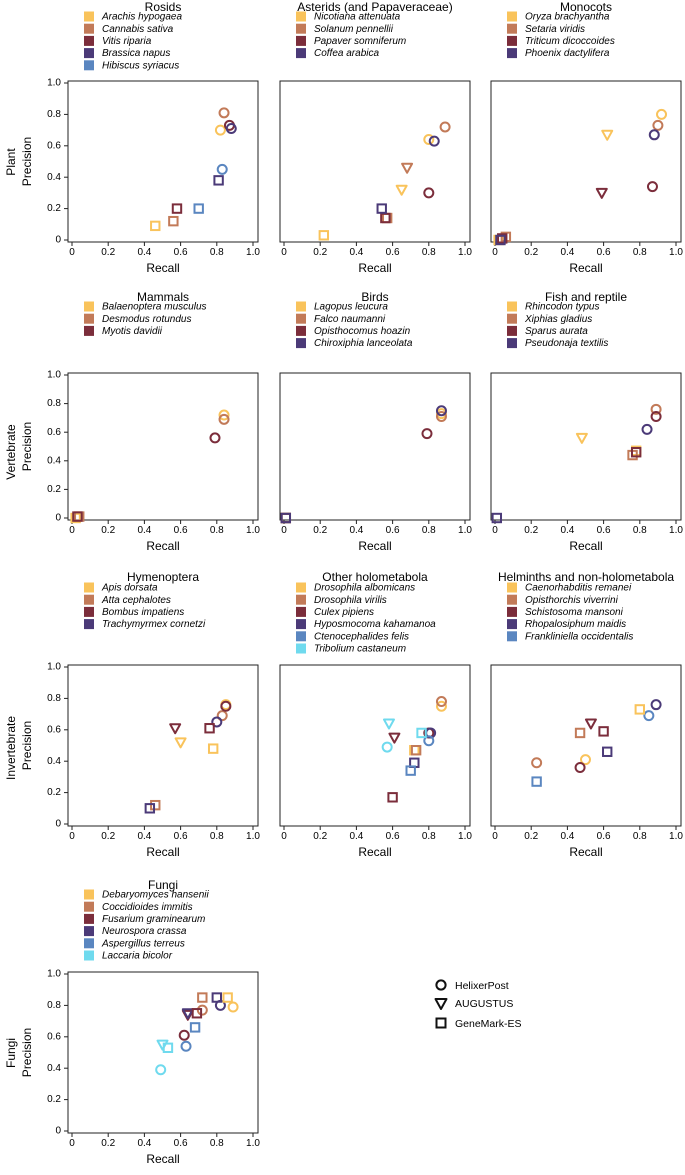  What do you see at coordinates (580, 733) in the screenshot?
I see `point-opisthorchis-viverrini-square` at bounding box center [580, 733].